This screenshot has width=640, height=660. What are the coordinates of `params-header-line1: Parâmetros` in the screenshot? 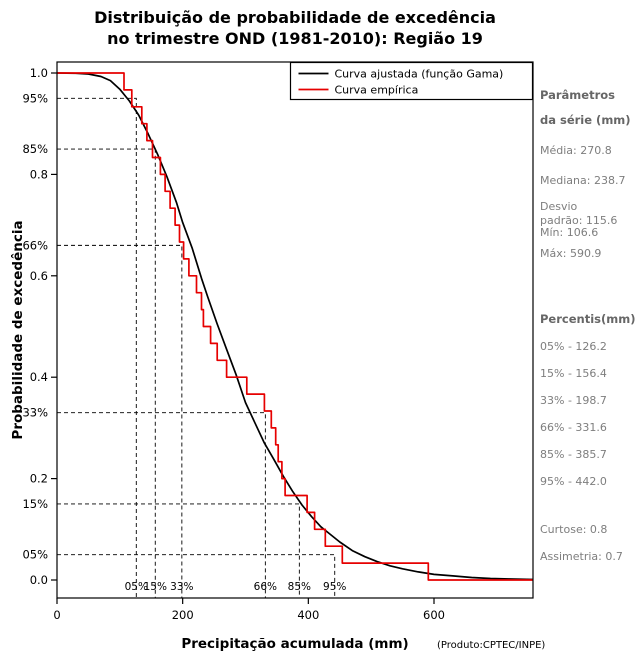 It's located at (578, 95).